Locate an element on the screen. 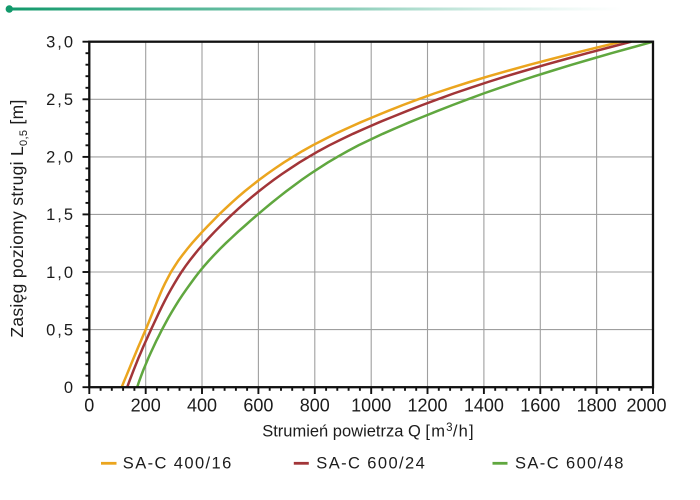  svg-text: 400 is located at coordinates (202, 406).